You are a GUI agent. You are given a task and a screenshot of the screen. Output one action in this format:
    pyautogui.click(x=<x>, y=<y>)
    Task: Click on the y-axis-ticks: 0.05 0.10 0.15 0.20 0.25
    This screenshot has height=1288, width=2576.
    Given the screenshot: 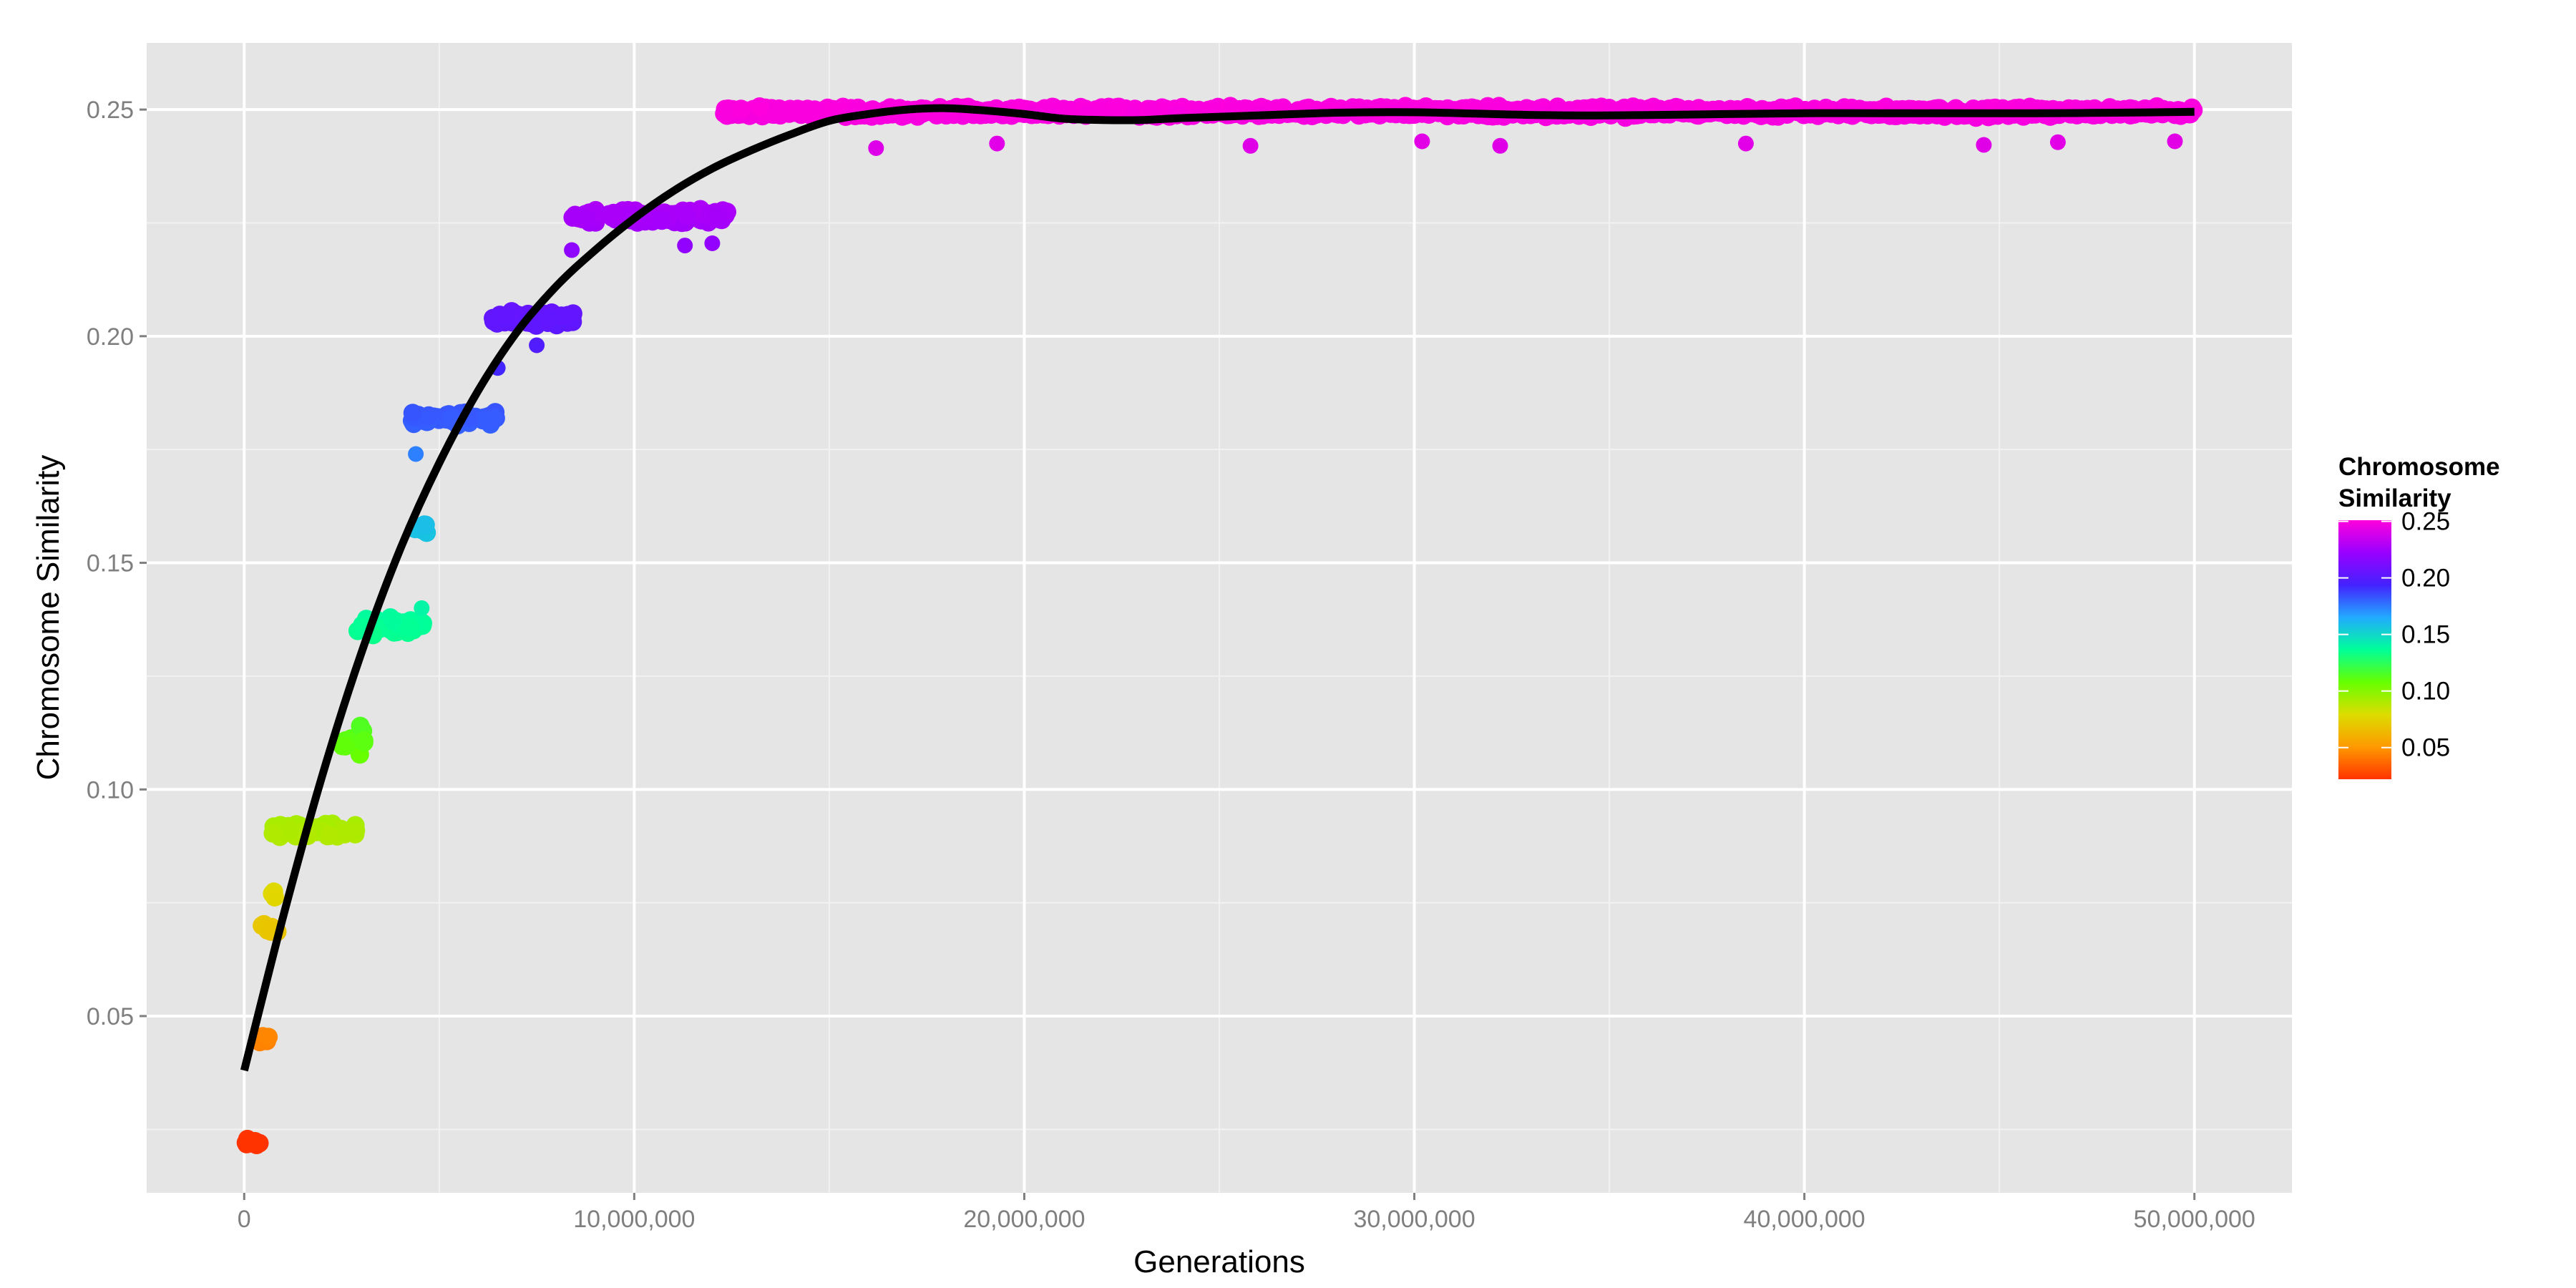 What is the action you would take?
    pyautogui.click(x=117, y=563)
    